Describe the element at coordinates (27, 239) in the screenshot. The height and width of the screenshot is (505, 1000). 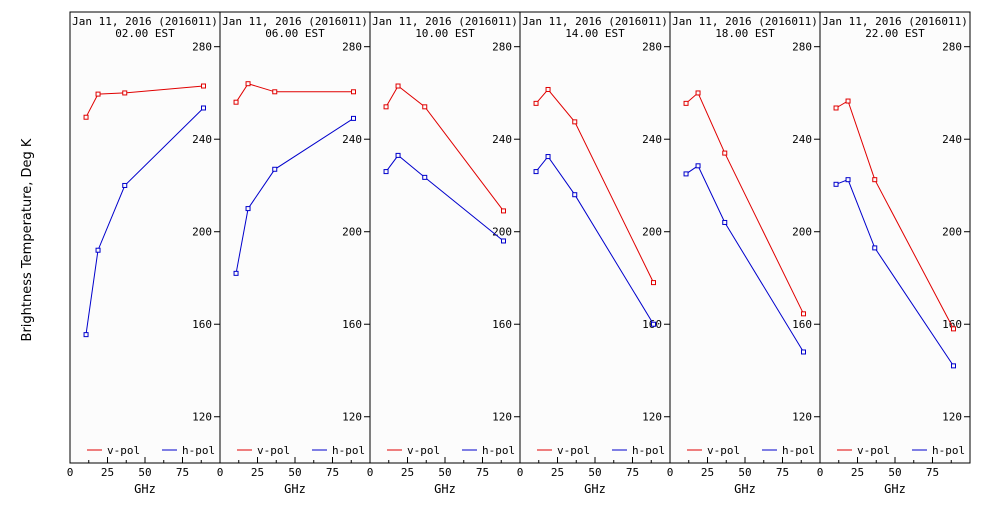
I see `y-axis-label: Brightness Temperature, Deg K` at that location.